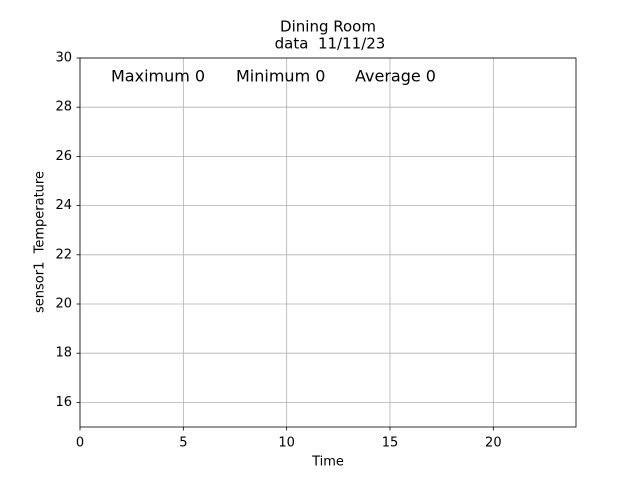 The height and width of the screenshot is (480, 640). Describe the element at coordinates (327, 462) in the screenshot. I see `x-axis-label: Time` at that location.